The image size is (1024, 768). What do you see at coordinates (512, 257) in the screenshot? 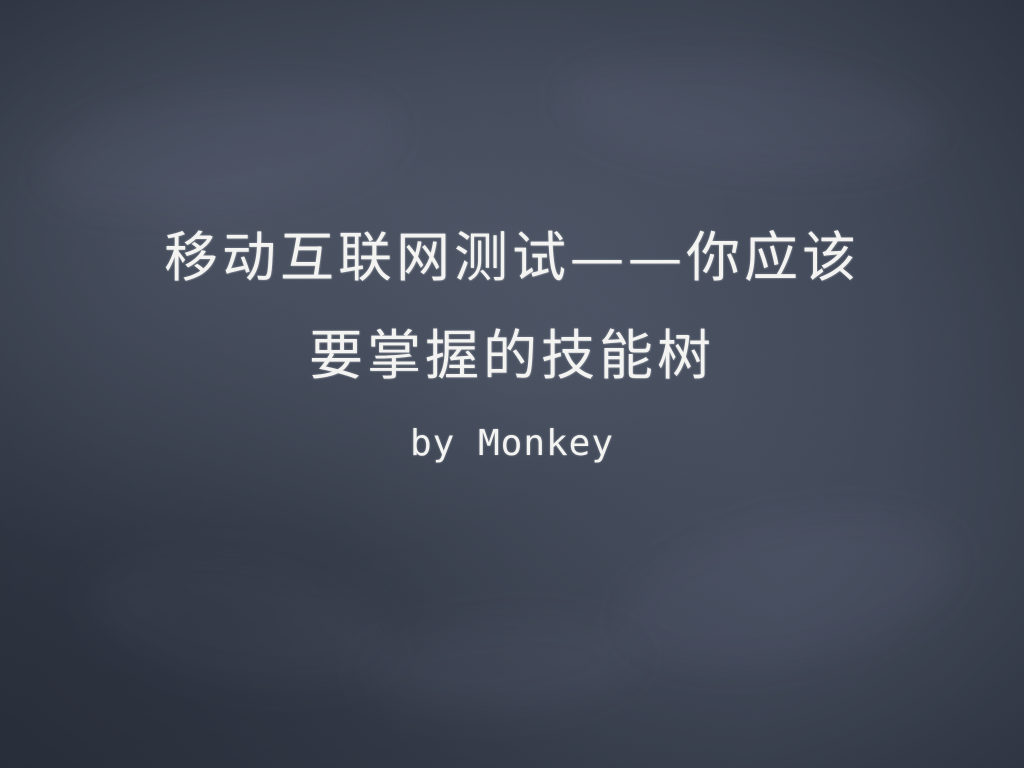
I see `title-line-1: 移动互联网测试——你应该` at bounding box center [512, 257].